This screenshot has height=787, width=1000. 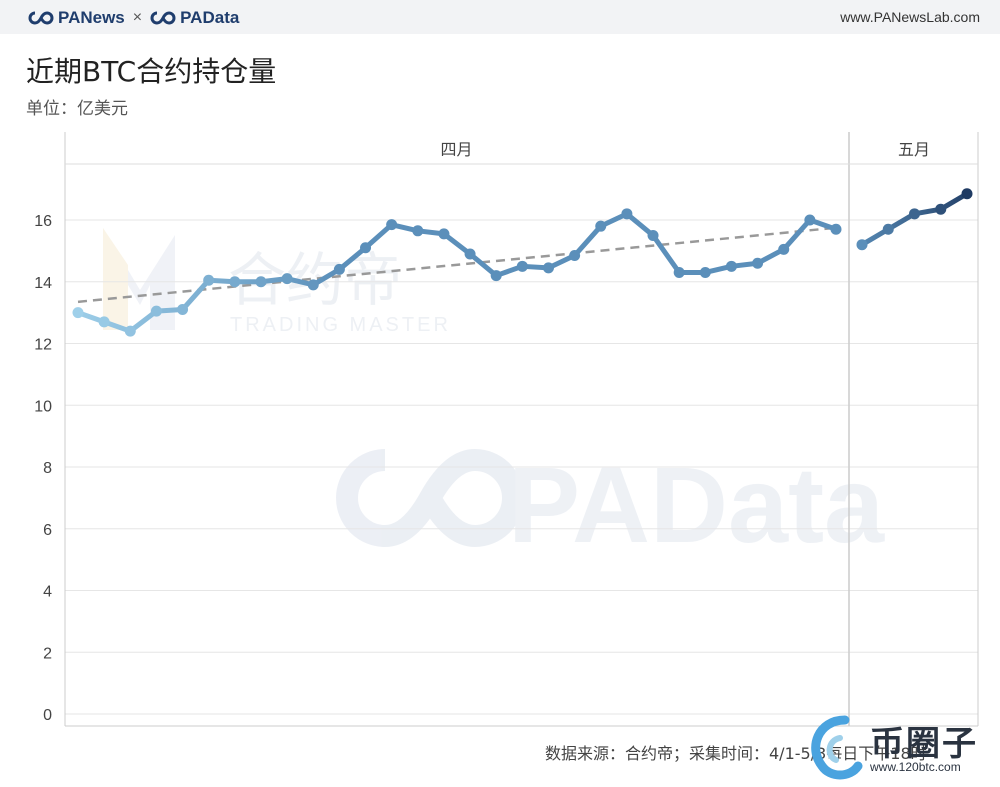 What do you see at coordinates (47, 530) in the screenshot?
I see `y-tick-label: 6` at bounding box center [47, 530].